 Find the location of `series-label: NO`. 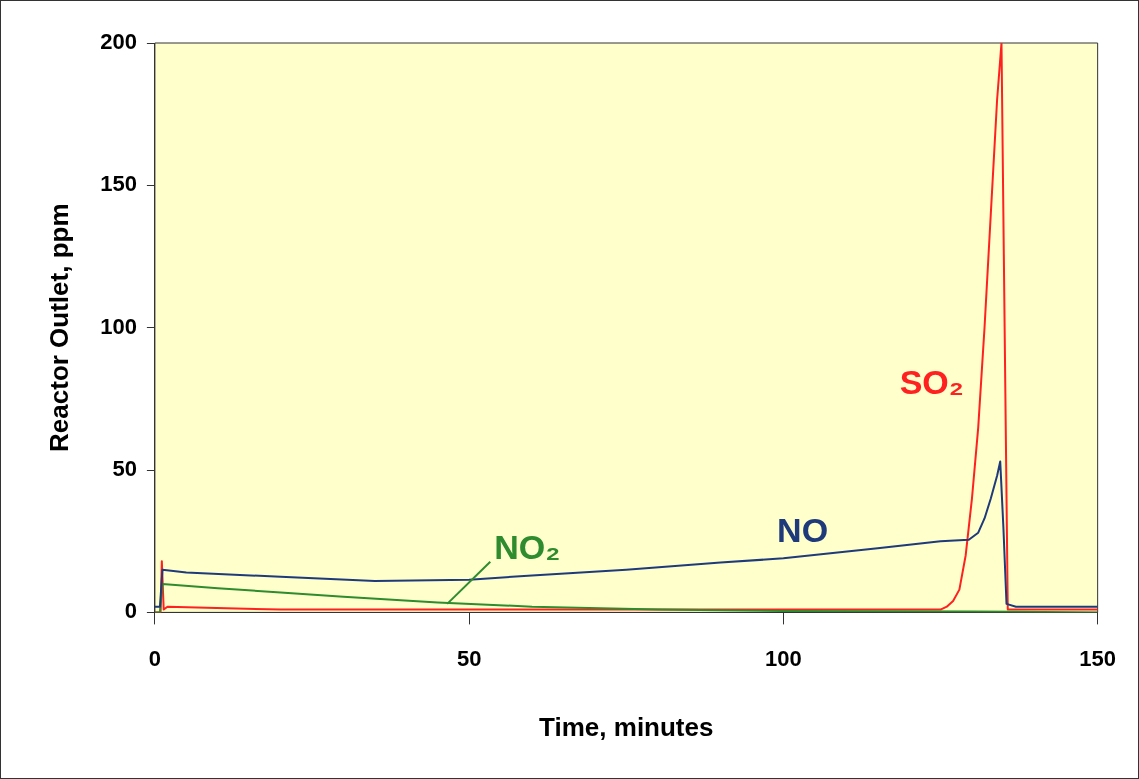

series-label: NO is located at coordinates (803, 530).